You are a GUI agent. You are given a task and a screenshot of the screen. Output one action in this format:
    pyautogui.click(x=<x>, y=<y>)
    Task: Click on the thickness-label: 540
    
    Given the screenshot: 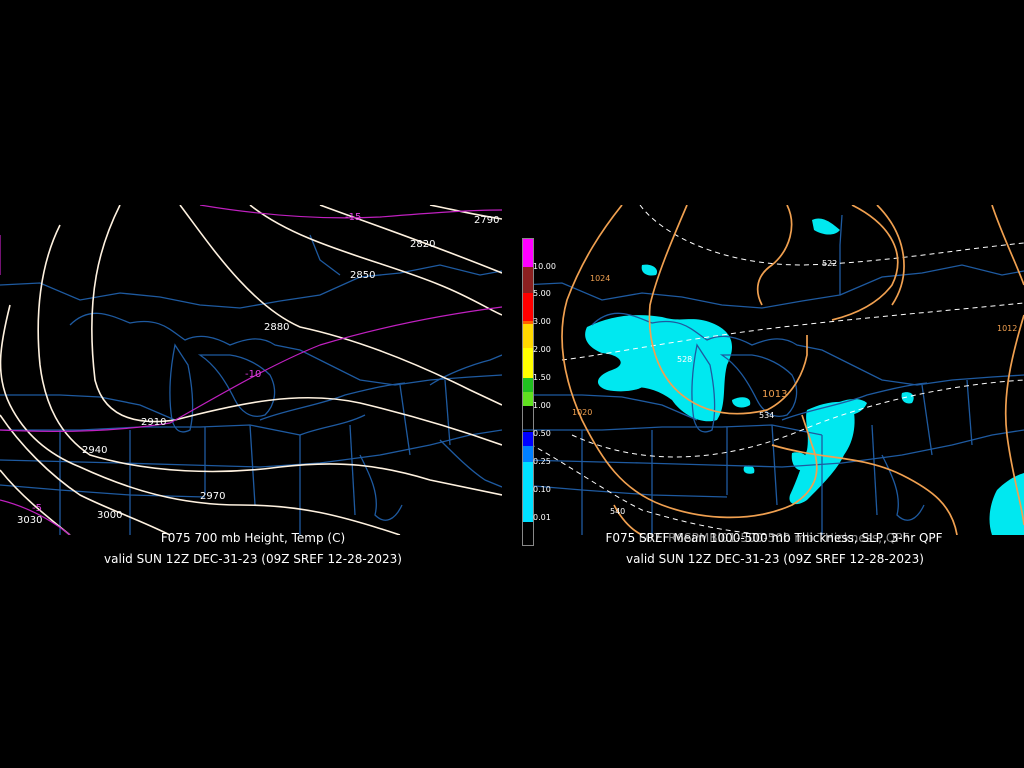 What is the action you would take?
    pyautogui.click(x=617, y=511)
    